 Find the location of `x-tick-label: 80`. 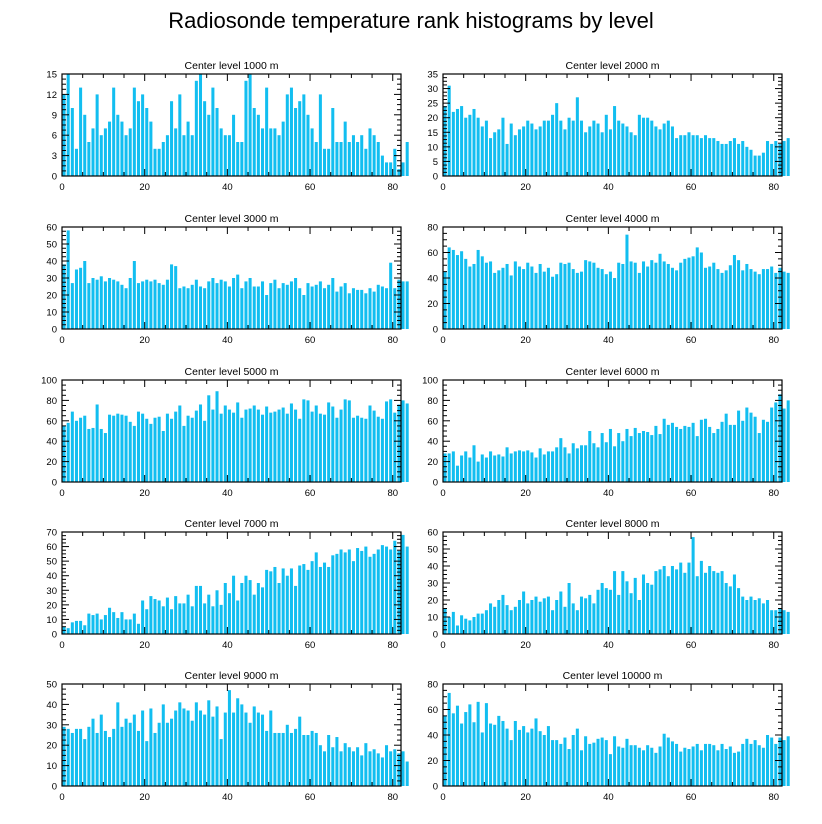

x-tick-label: 80 is located at coordinates (773, 340).